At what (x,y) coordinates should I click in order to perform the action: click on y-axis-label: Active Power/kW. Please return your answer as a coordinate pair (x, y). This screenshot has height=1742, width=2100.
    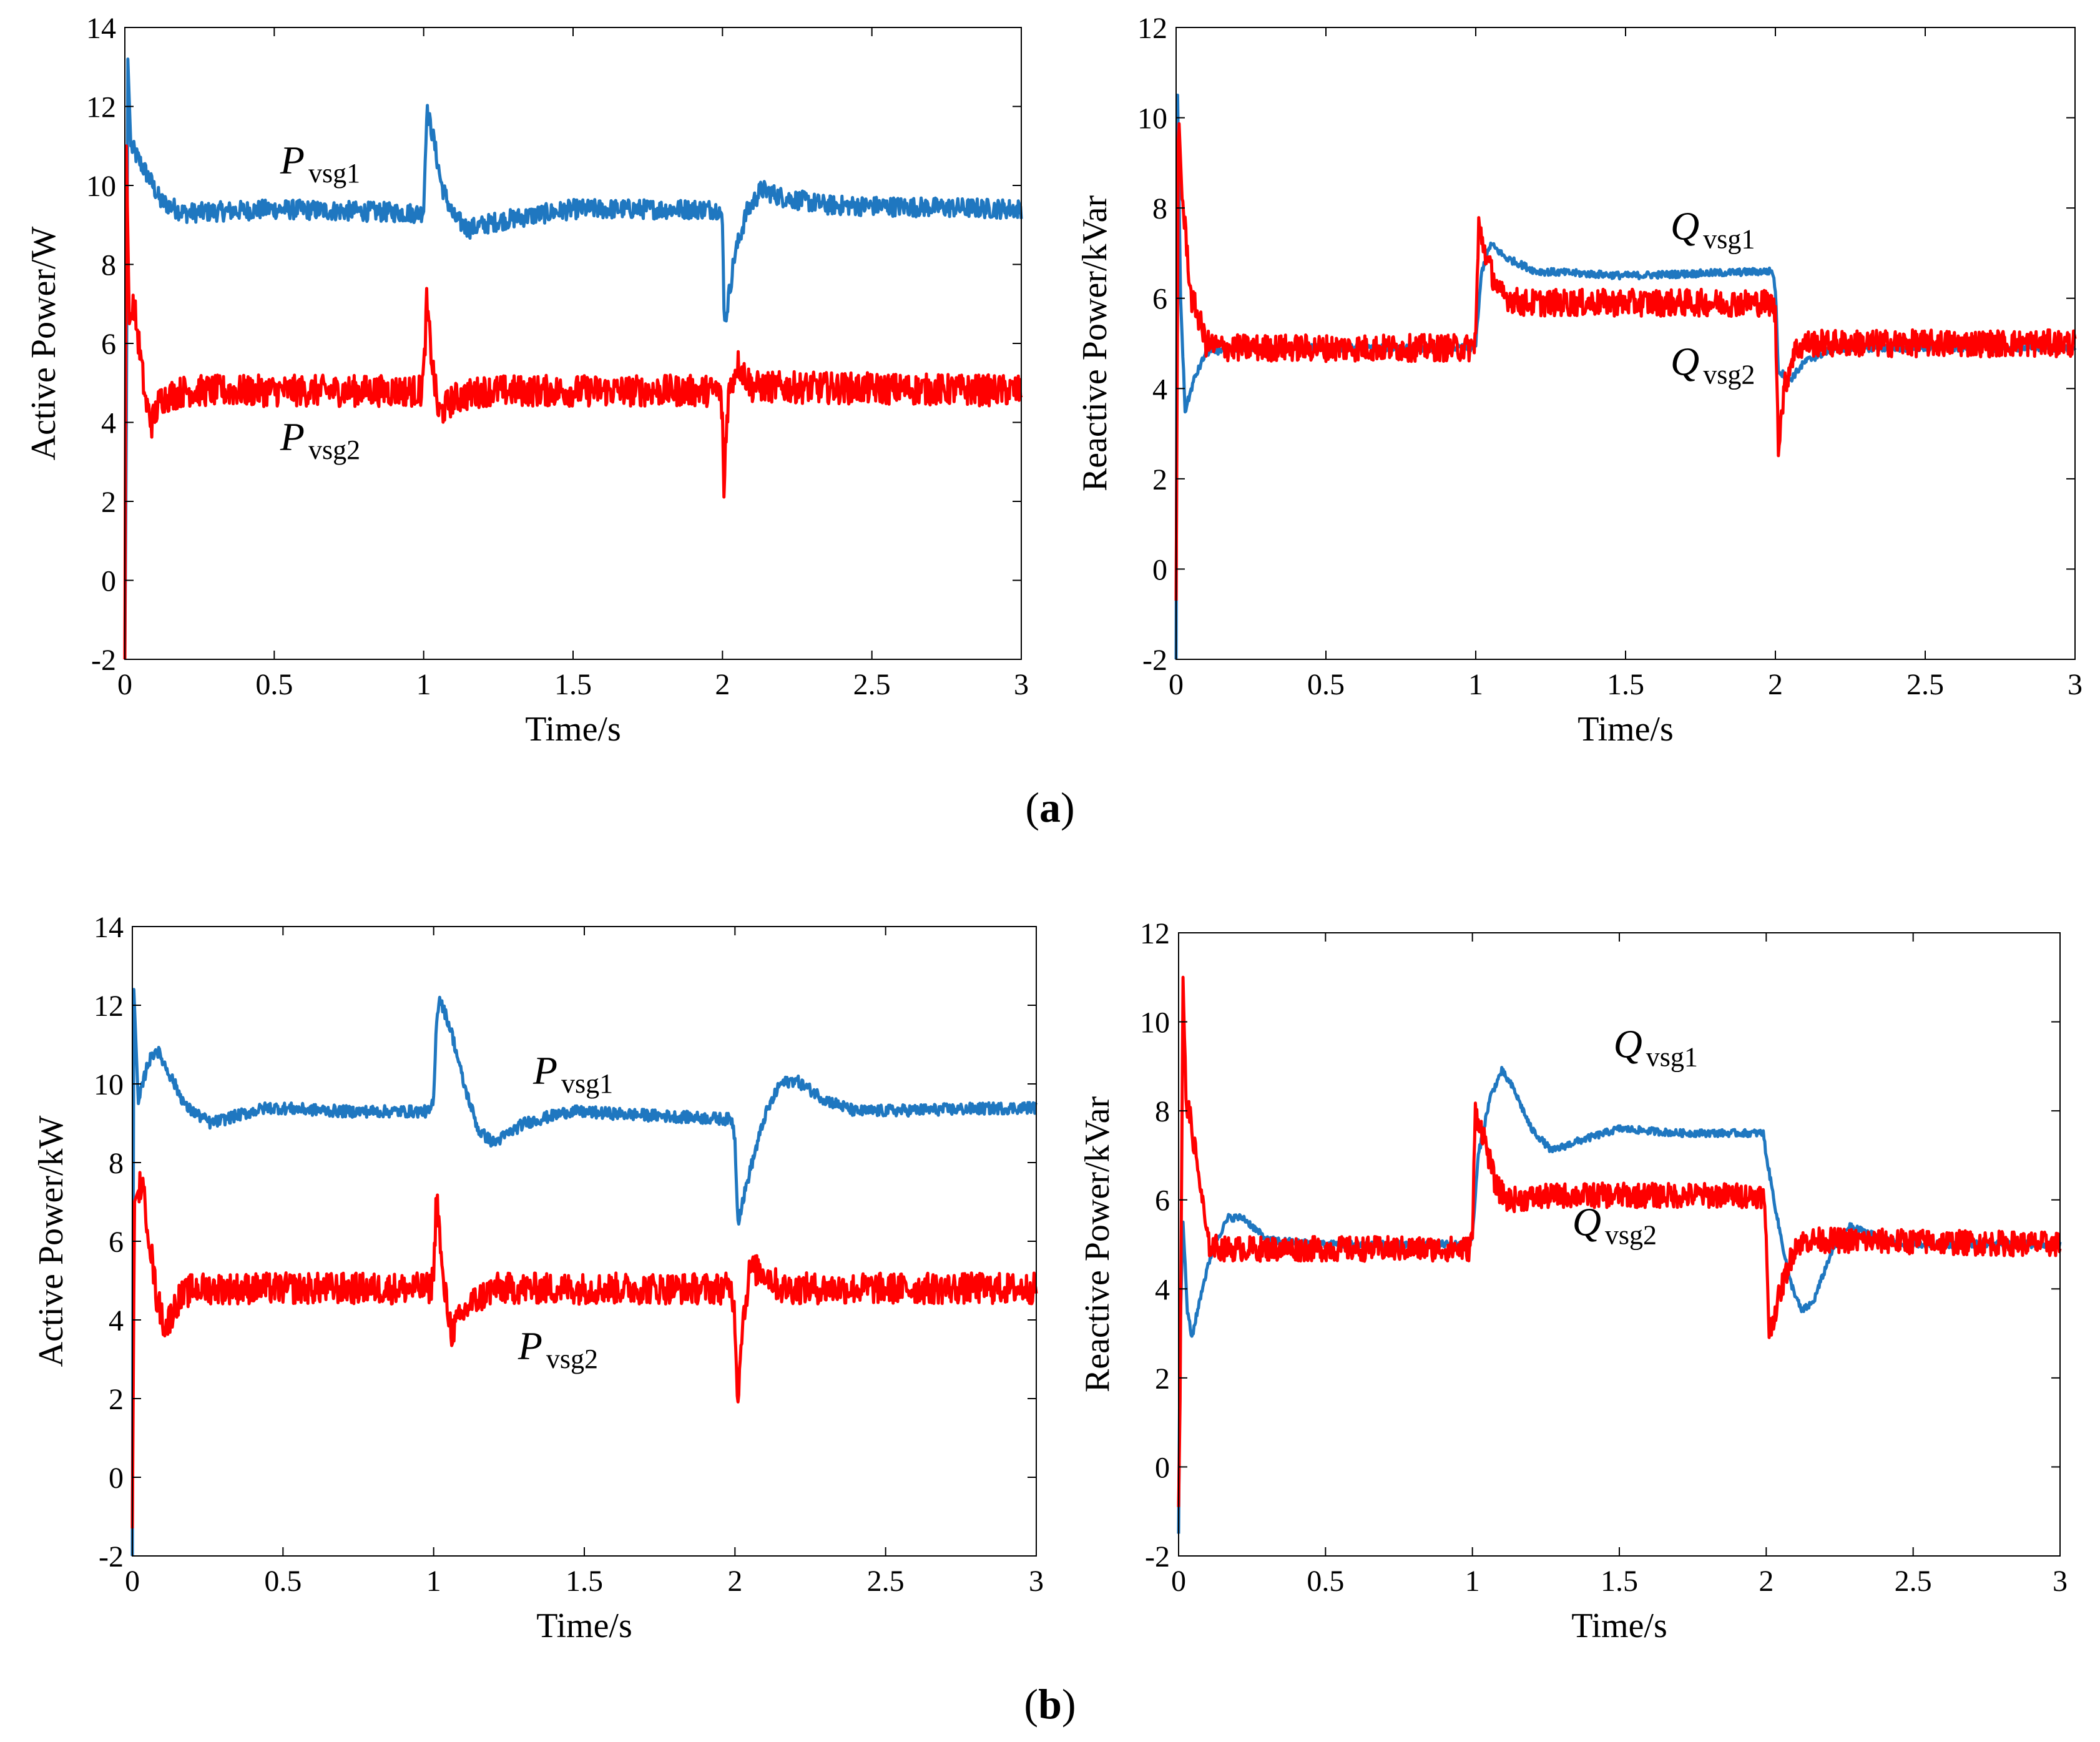
    Looking at the image, I should click on (52, 1241).